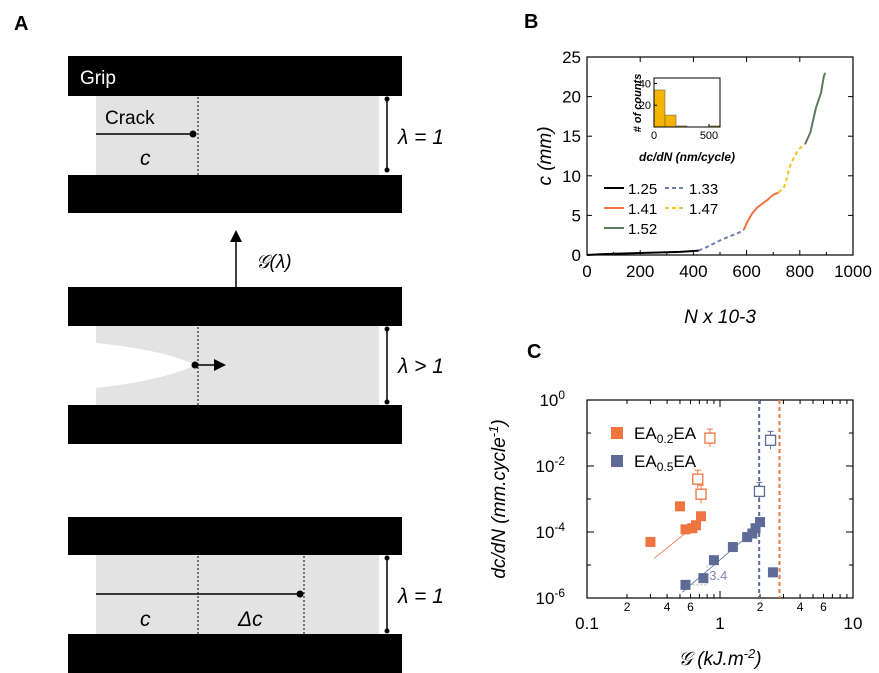 The image size is (879, 673). I want to click on inset-y-label: # of counts, so click(638, 103).